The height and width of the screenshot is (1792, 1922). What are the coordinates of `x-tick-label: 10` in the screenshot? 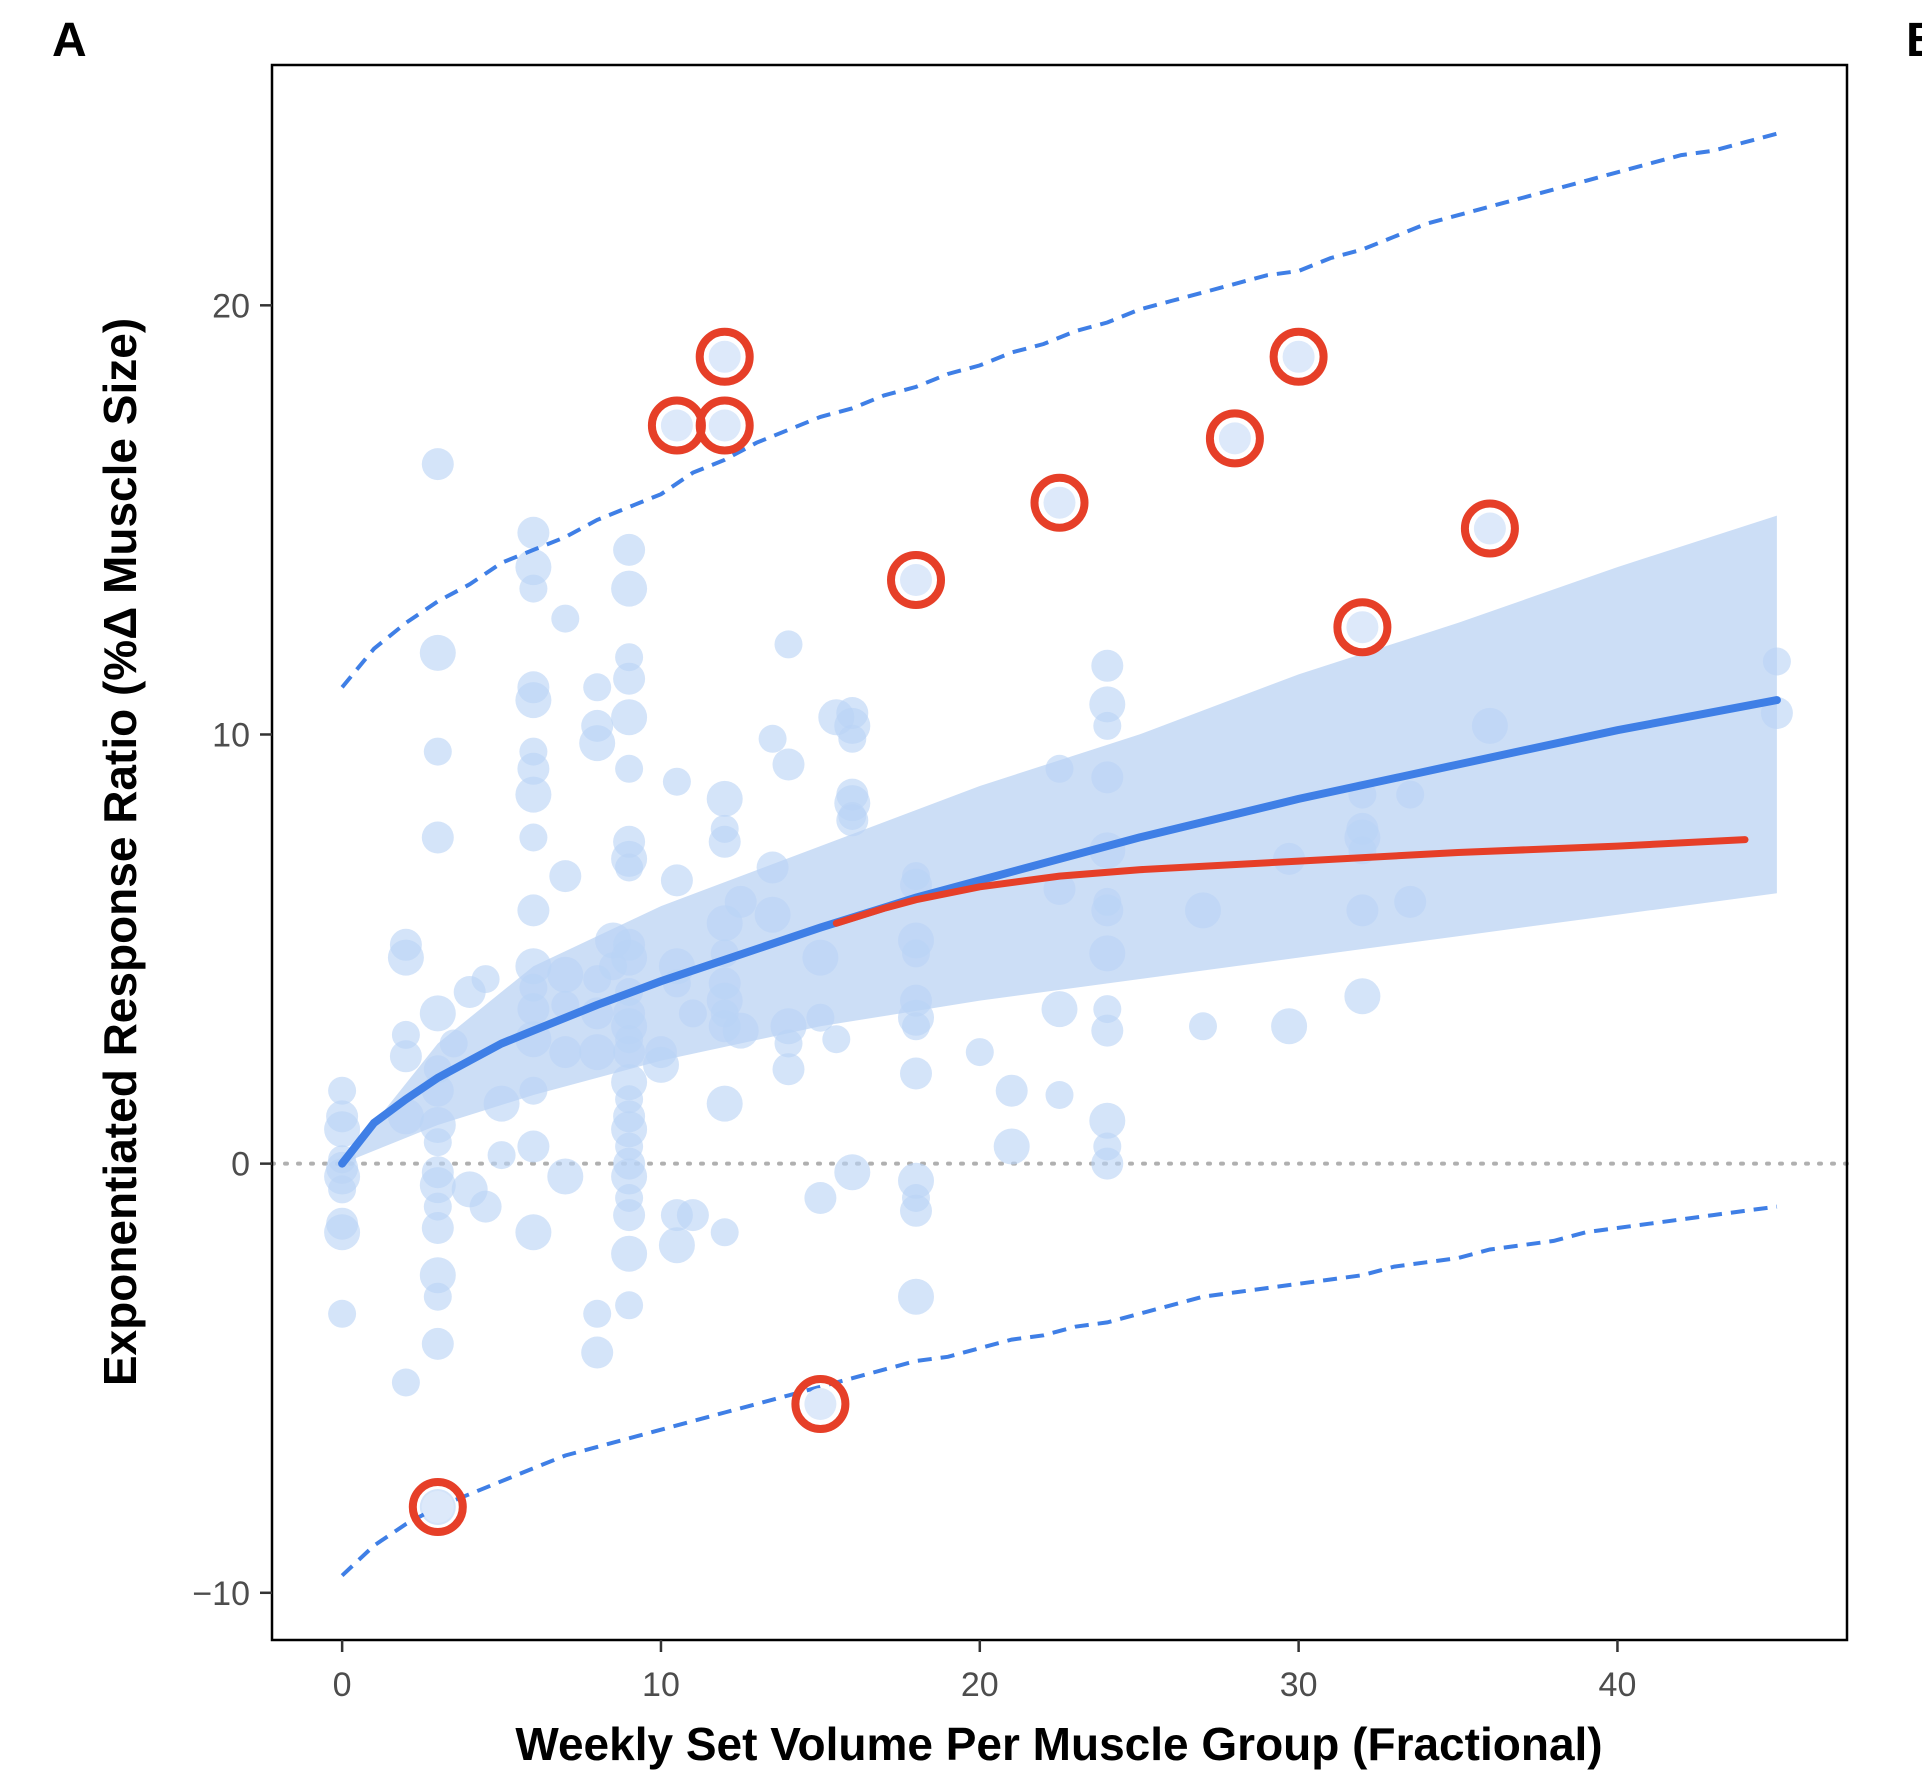 It's located at (661, 1685).